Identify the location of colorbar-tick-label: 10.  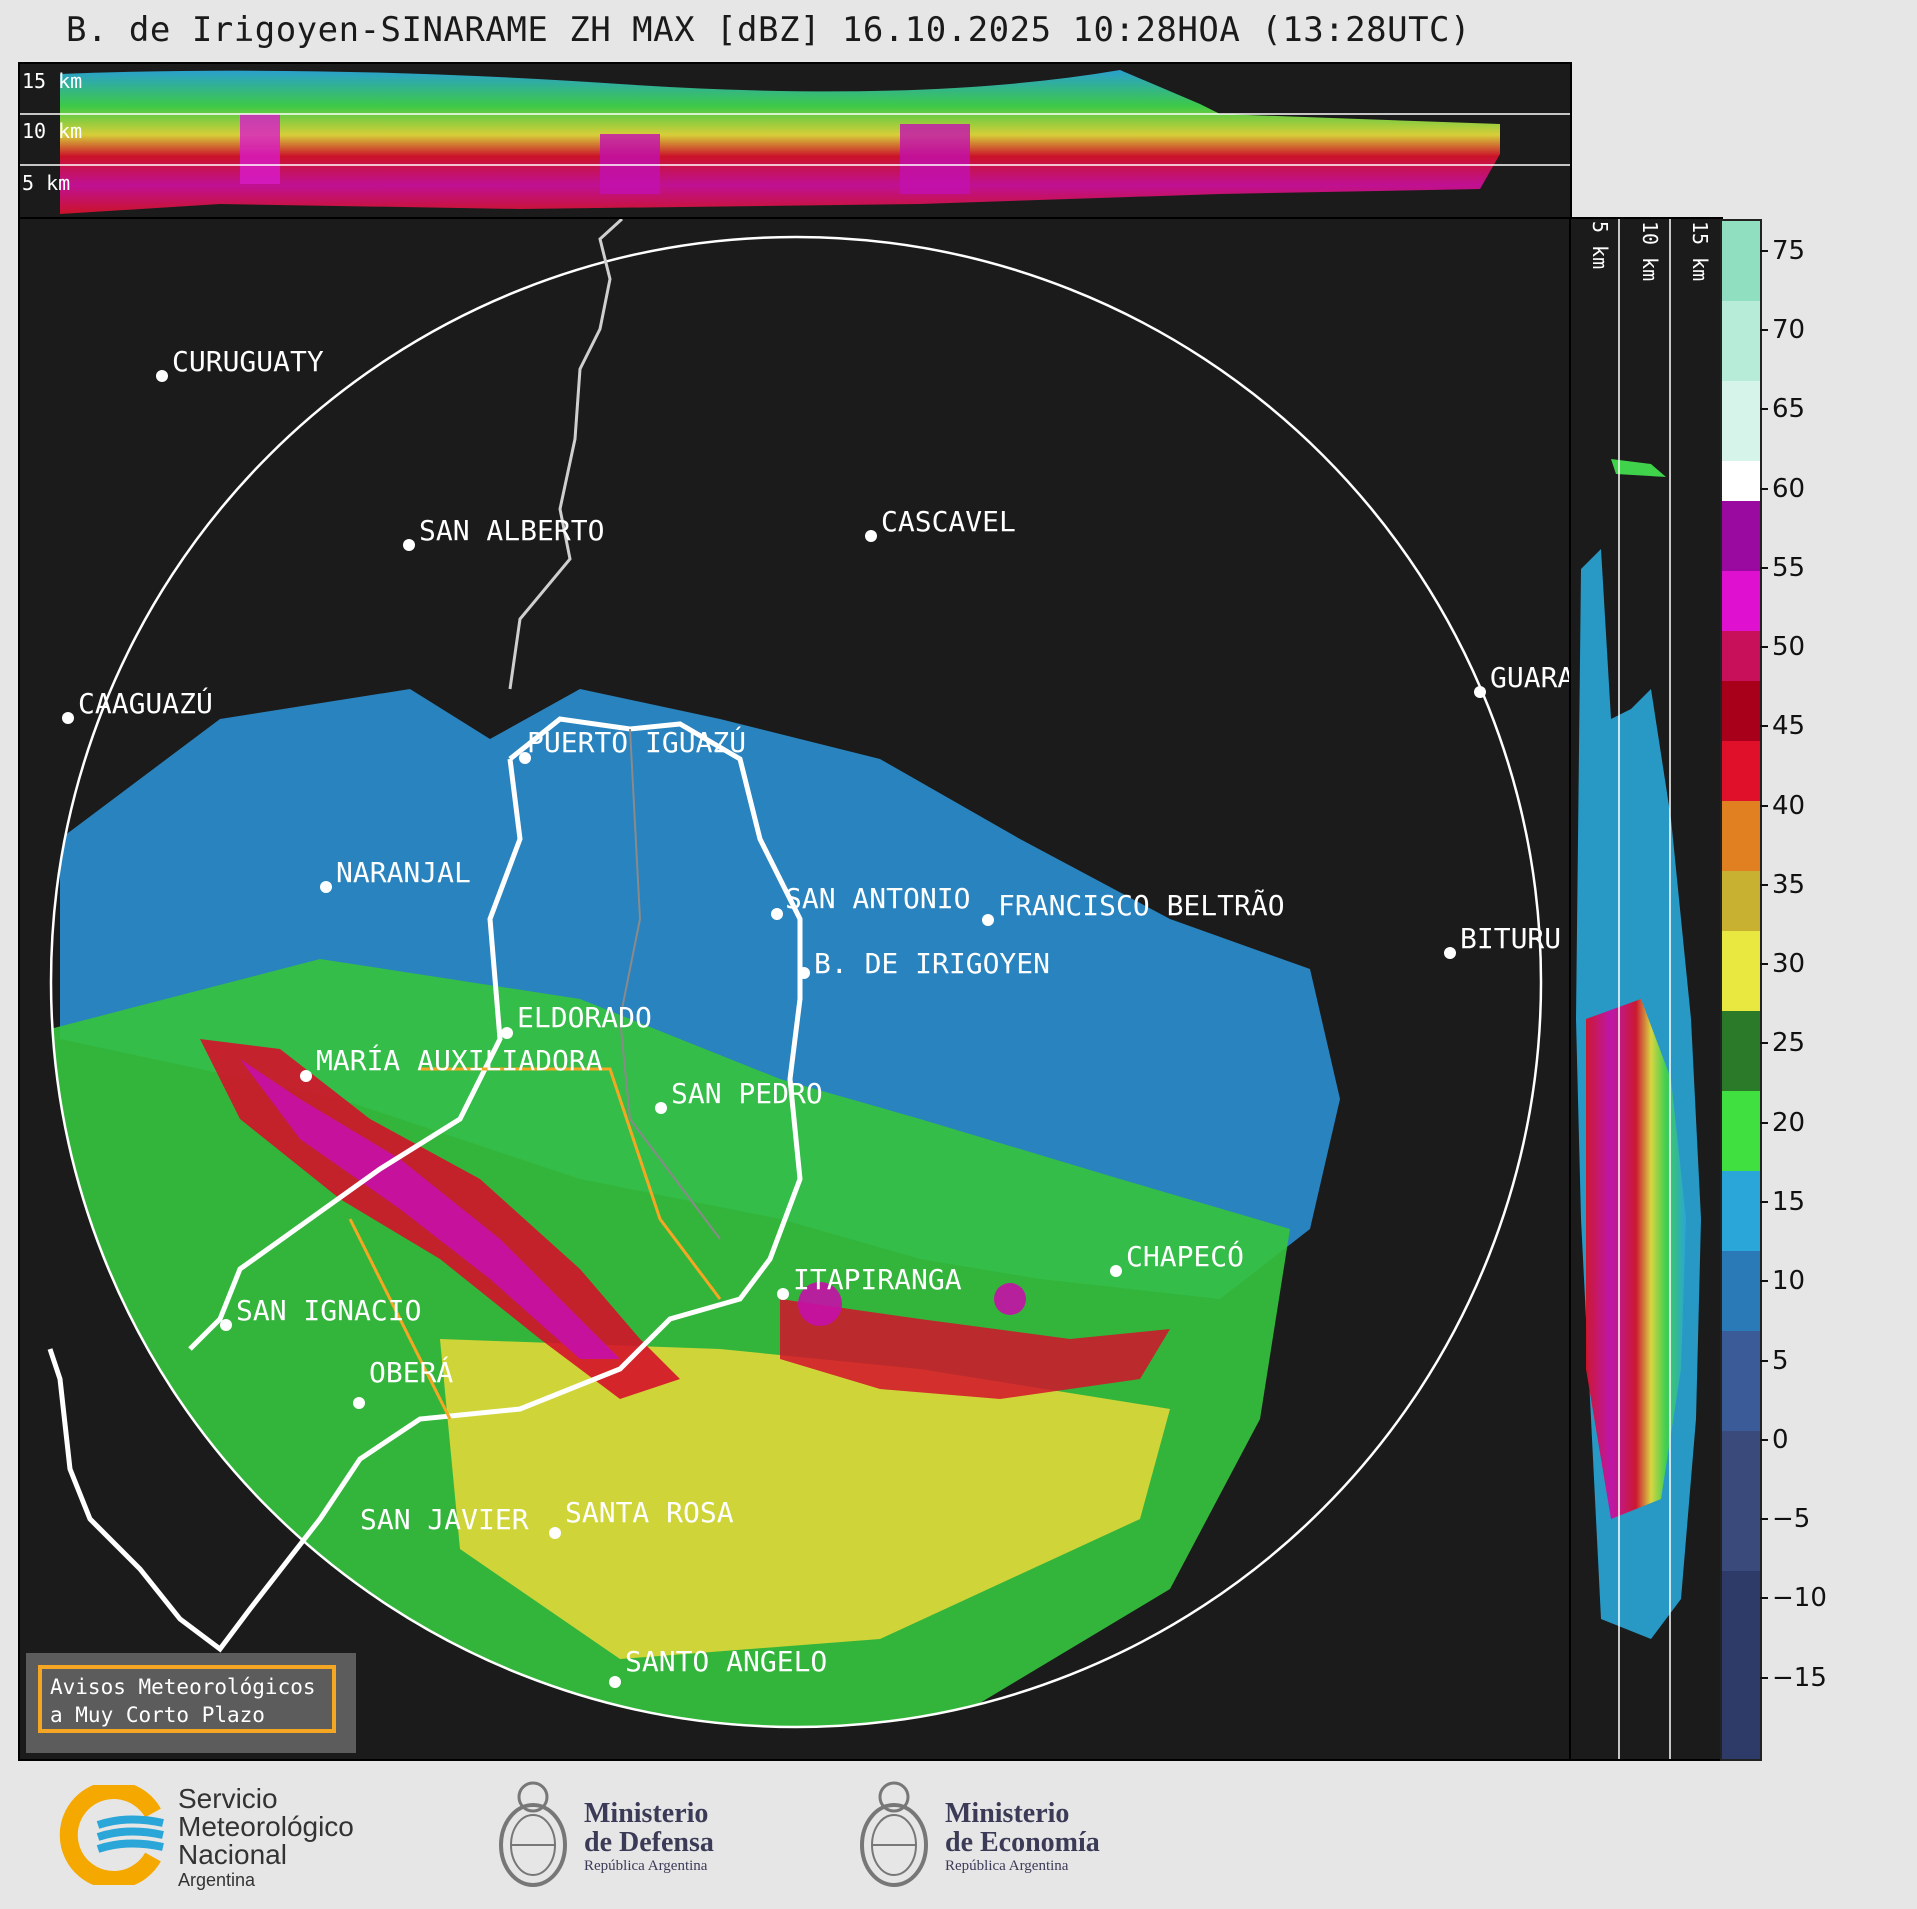
(1789, 1281).